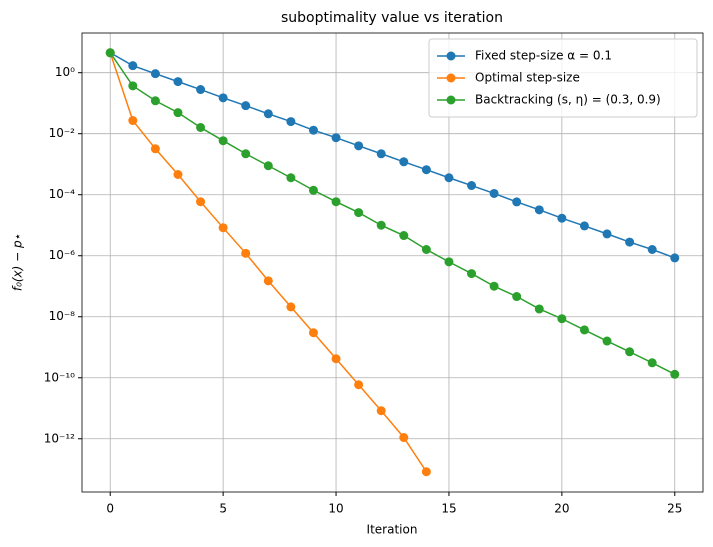  I want to click on y-tick-label: 10⁻⁴, so click(62, 194).